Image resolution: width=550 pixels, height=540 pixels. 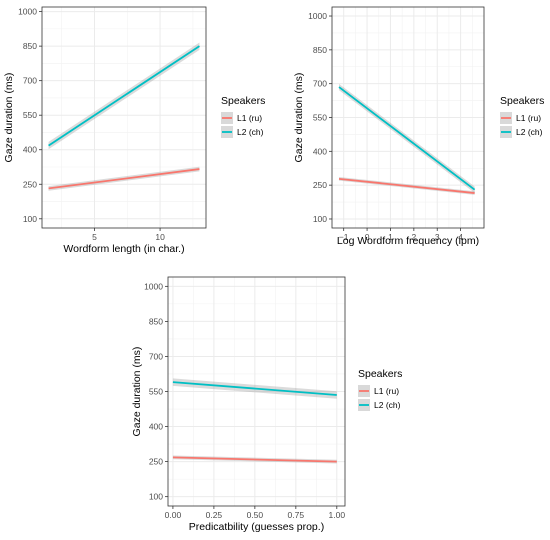 What do you see at coordinates (337, 515) in the screenshot?
I see `x-tick-label: 1.00` at bounding box center [337, 515].